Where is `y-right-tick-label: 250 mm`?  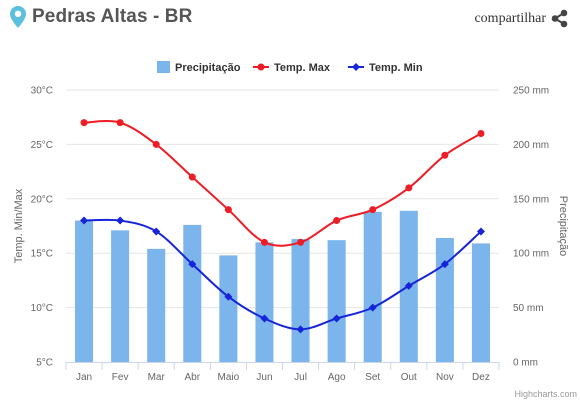 y-right-tick-label: 250 mm is located at coordinates (531, 91).